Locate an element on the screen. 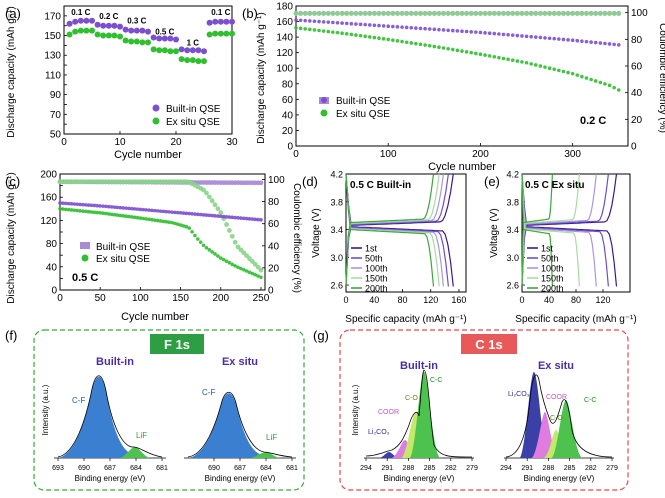 Image resolution: width=665 pixels, height=498 pixels. legend-marker-builtin-c is located at coordinates (85, 245).